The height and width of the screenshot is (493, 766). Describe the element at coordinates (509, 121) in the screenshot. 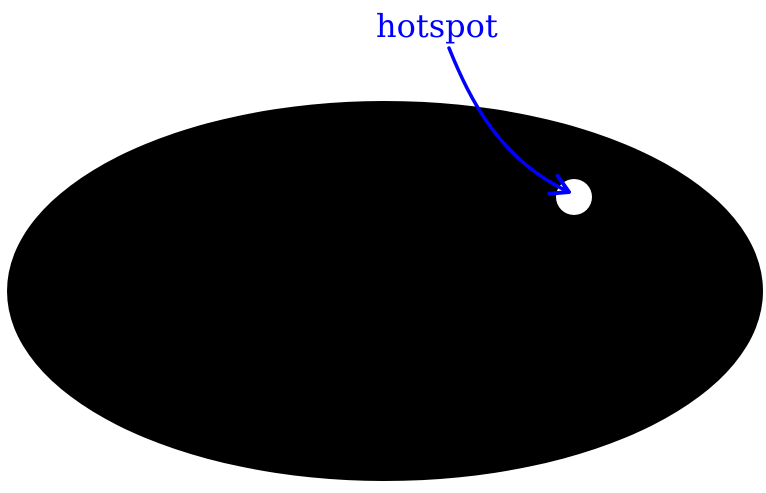

I see `annotation-arrow` at that location.